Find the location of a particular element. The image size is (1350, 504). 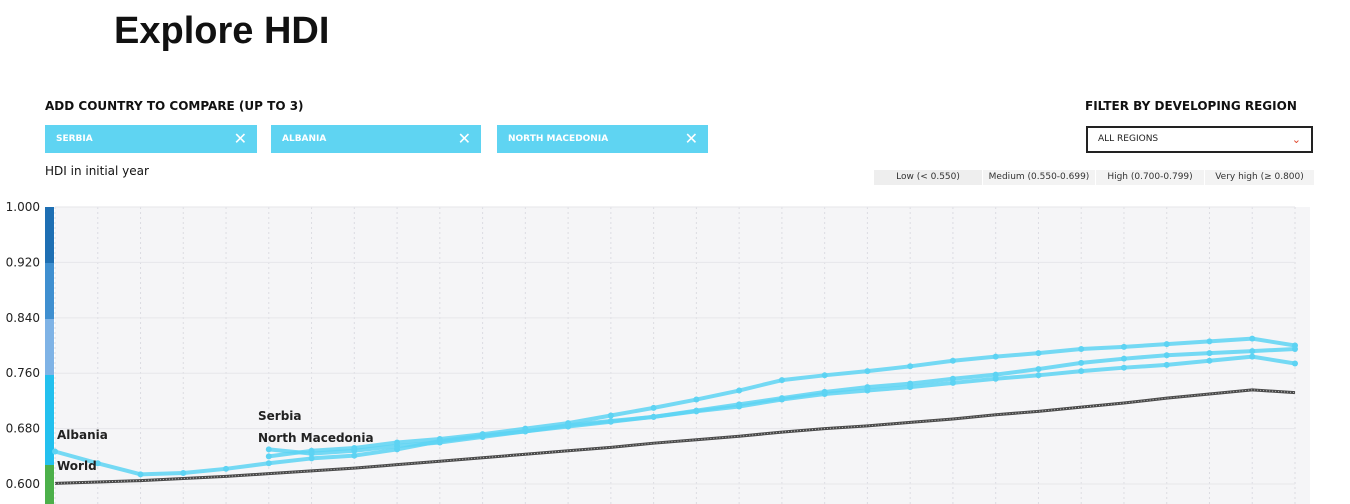

country-tag: NORTH MACEDONIA ✕ is located at coordinates (602, 139).